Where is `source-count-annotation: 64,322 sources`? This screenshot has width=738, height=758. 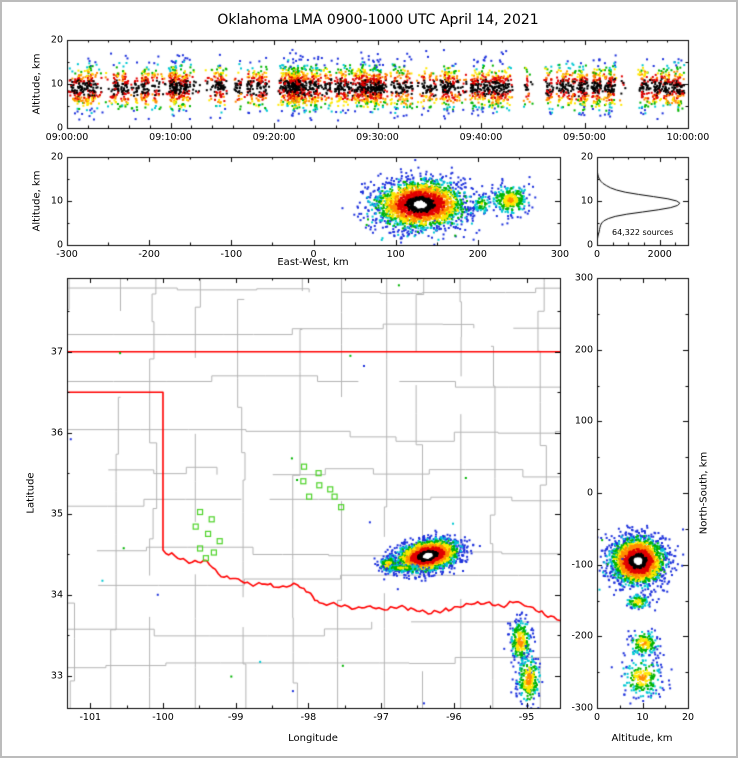 source-count-annotation: 64,322 sources is located at coordinates (643, 232).